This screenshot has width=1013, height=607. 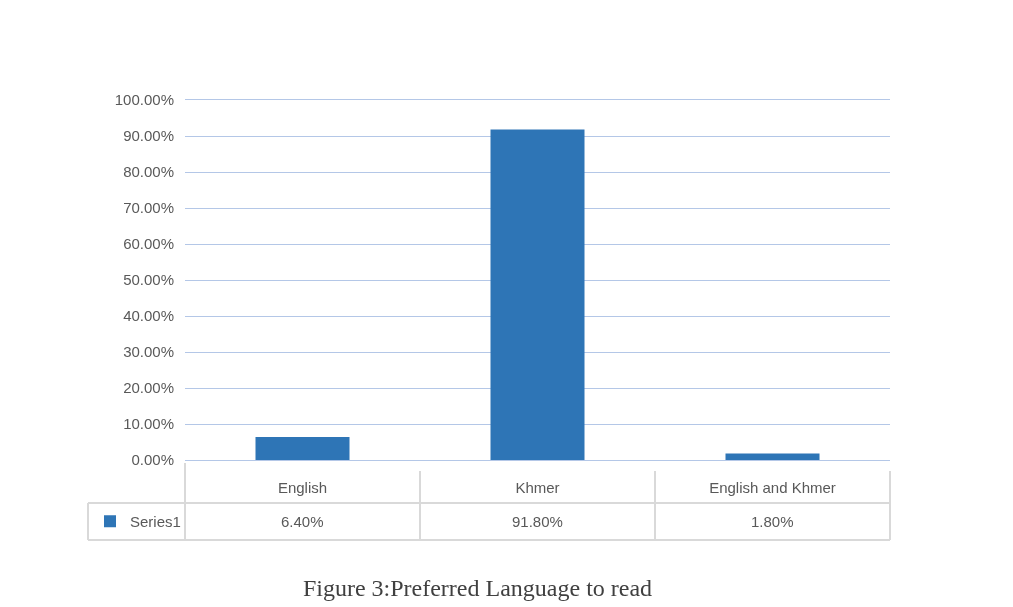 I want to click on data-label: 91.80%, so click(x=537, y=521).